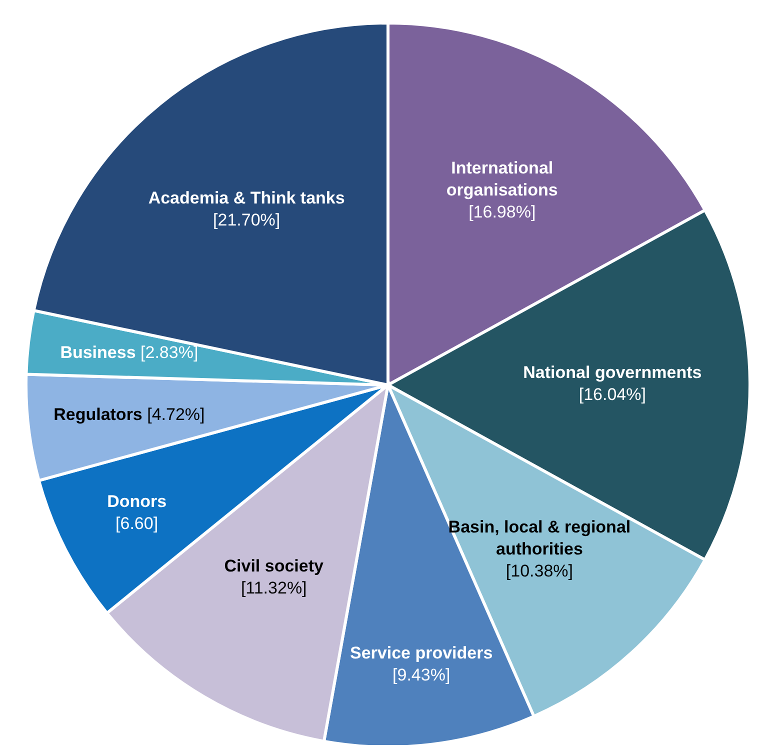 This screenshot has width=761, height=753. I want to click on slice-label: Civil society, so click(274, 566).